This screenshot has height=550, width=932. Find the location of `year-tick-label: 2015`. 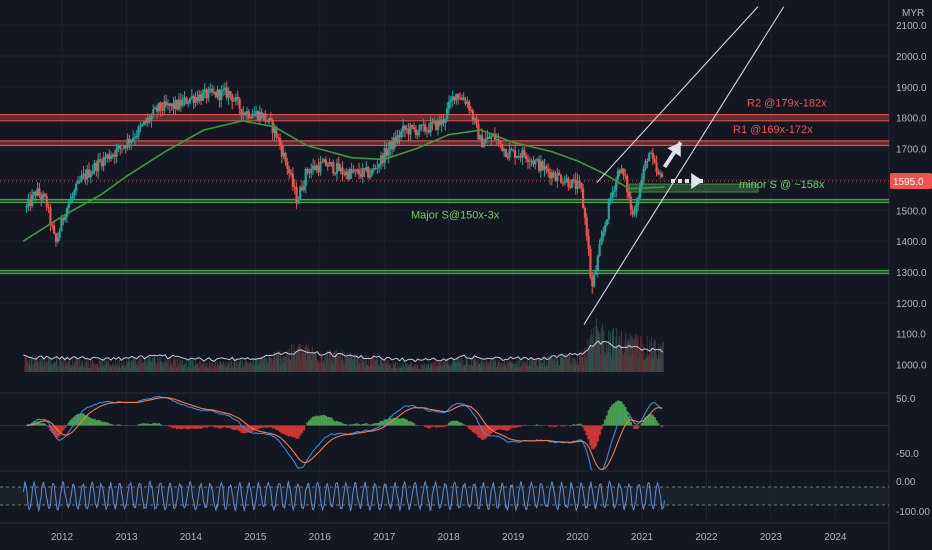

year-tick-label: 2015 is located at coordinates (255, 537).